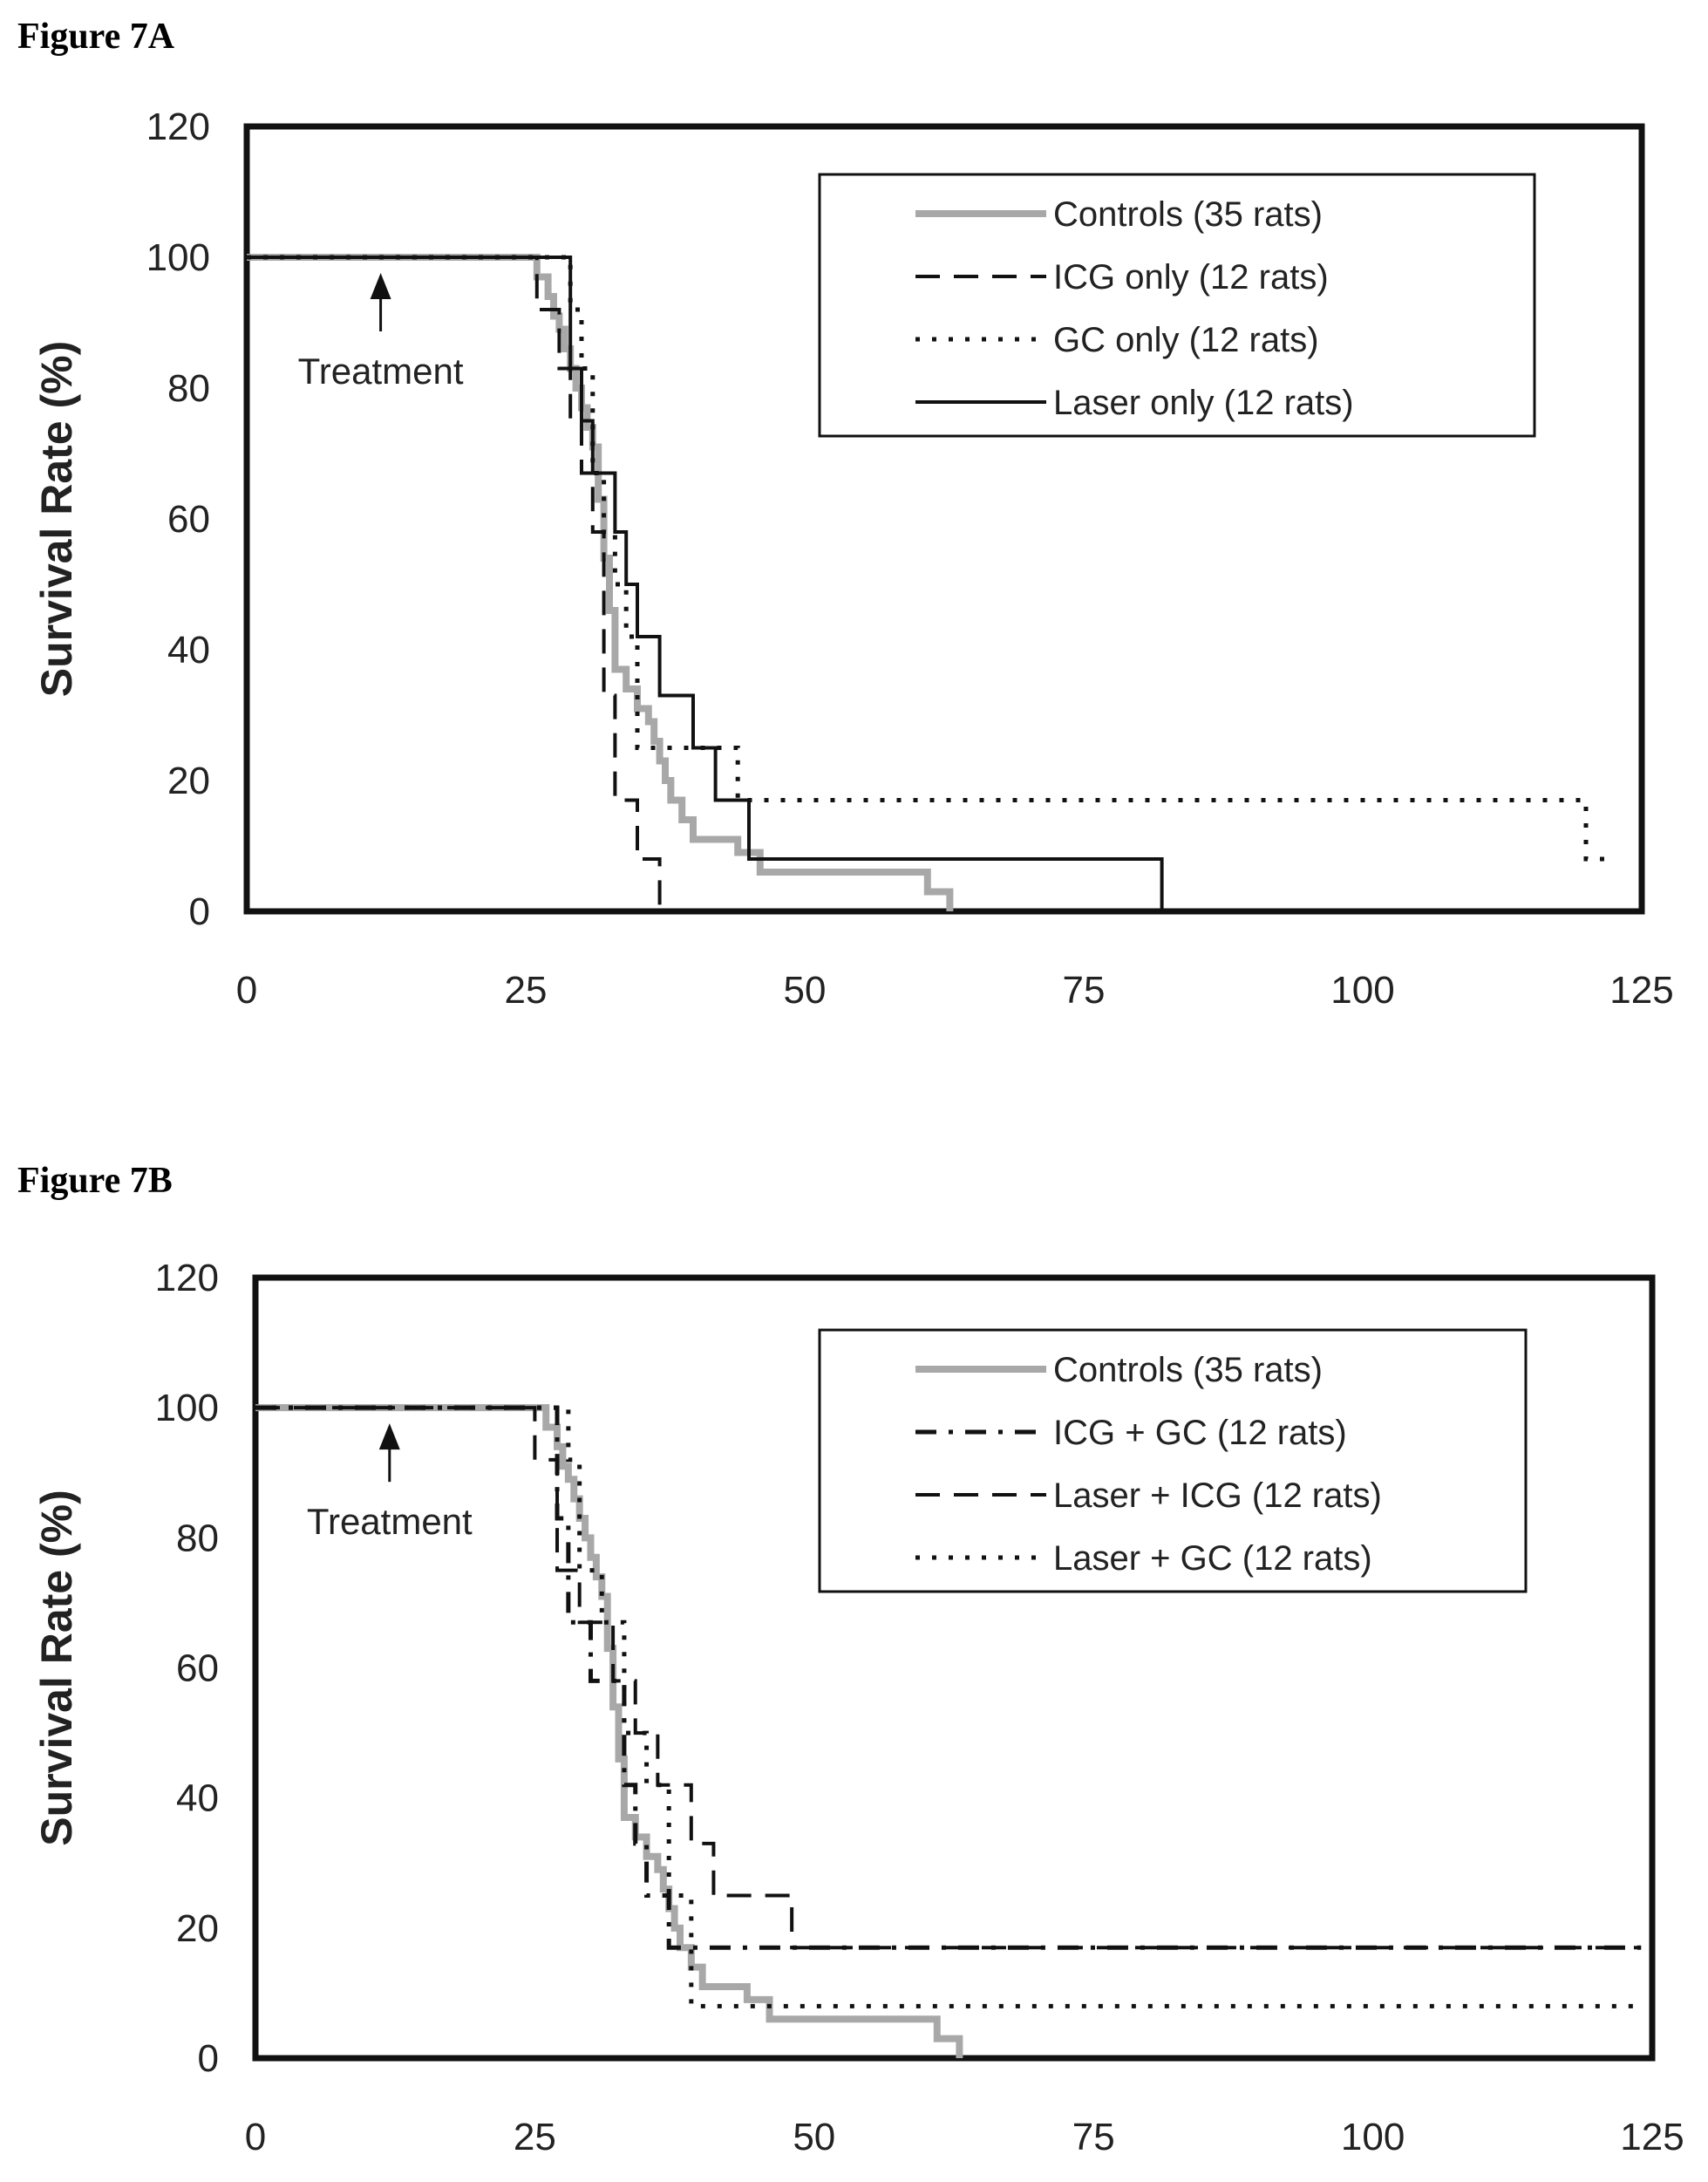  I want to click on chart-b-legend-box, so click(1173, 1461).